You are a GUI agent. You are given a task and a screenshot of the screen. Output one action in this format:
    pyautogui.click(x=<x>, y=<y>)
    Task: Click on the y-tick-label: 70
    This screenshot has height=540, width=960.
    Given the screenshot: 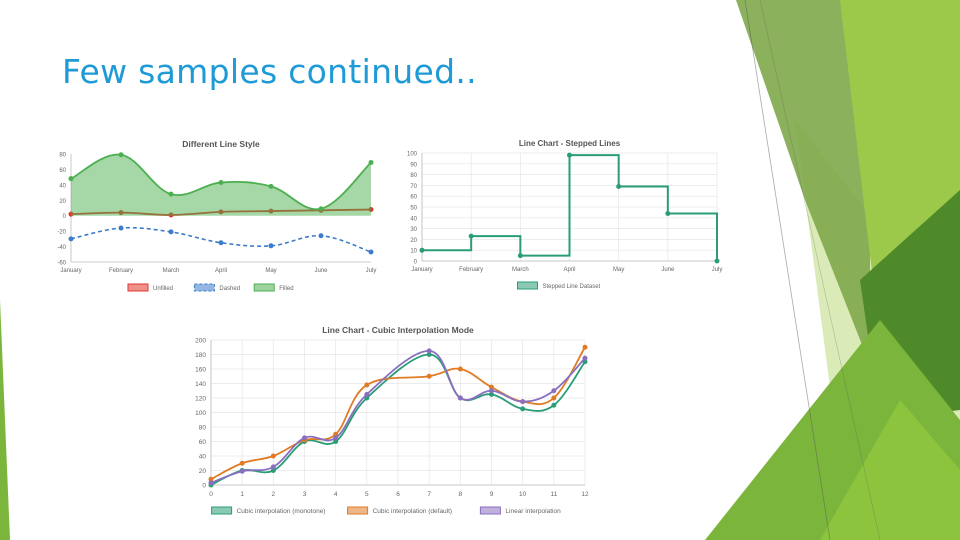 What is the action you would take?
    pyautogui.click(x=413, y=187)
    